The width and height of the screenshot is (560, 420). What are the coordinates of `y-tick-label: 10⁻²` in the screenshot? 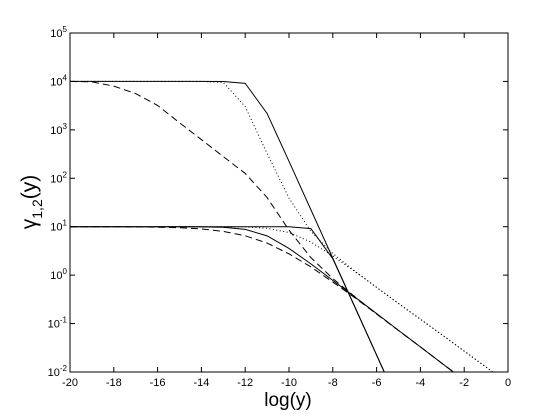 It's located at (58, 371).